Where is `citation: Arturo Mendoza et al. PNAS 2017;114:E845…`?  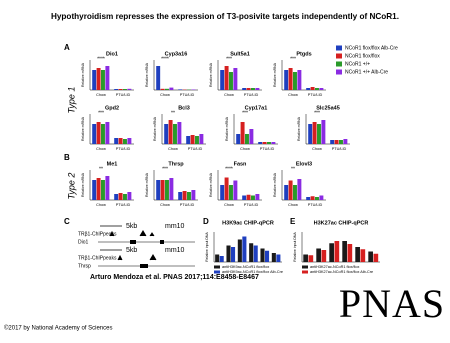 citation: Arturo Mendoza et al. PNAS 2017;114:E845… is located at coordinates (174, 277).